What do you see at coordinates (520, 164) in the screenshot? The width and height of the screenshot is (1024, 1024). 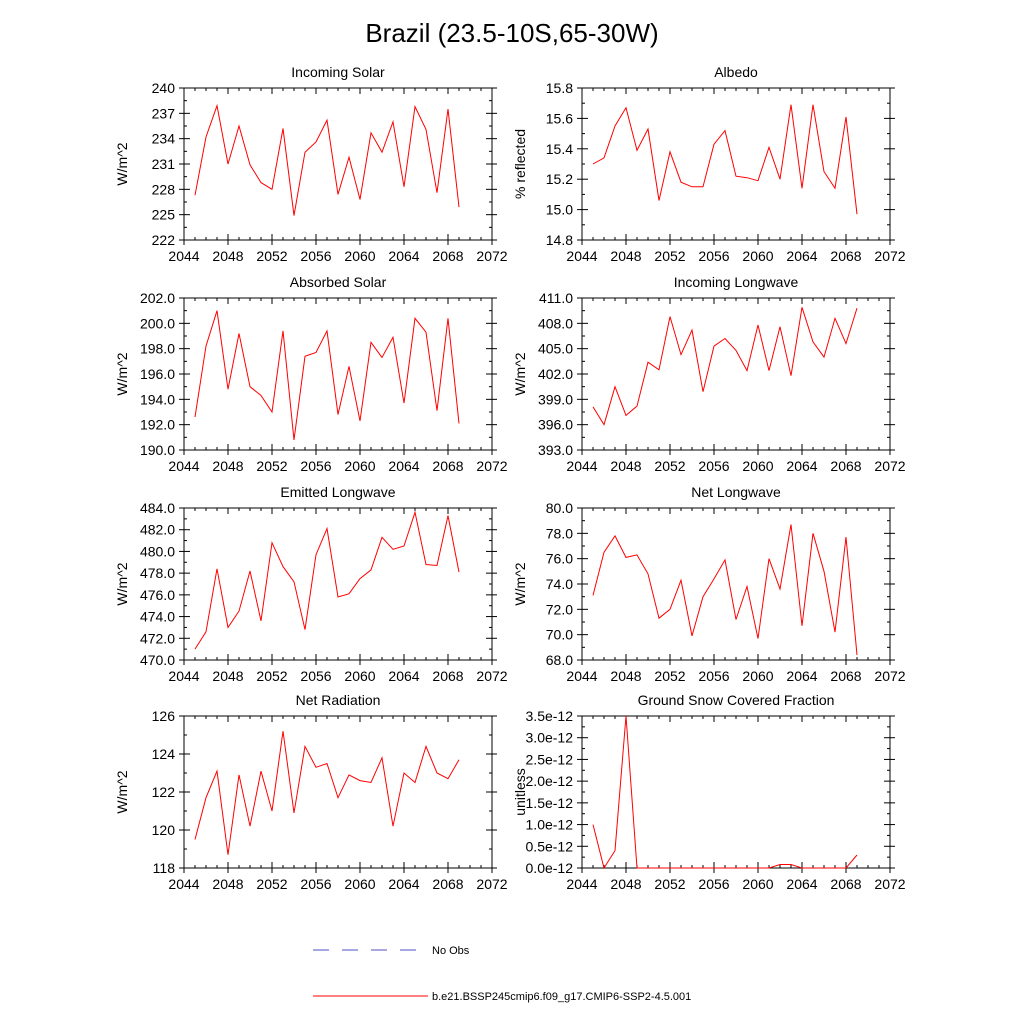 I see `y-axis-label: % reflected` at bounding box center [520, 164].